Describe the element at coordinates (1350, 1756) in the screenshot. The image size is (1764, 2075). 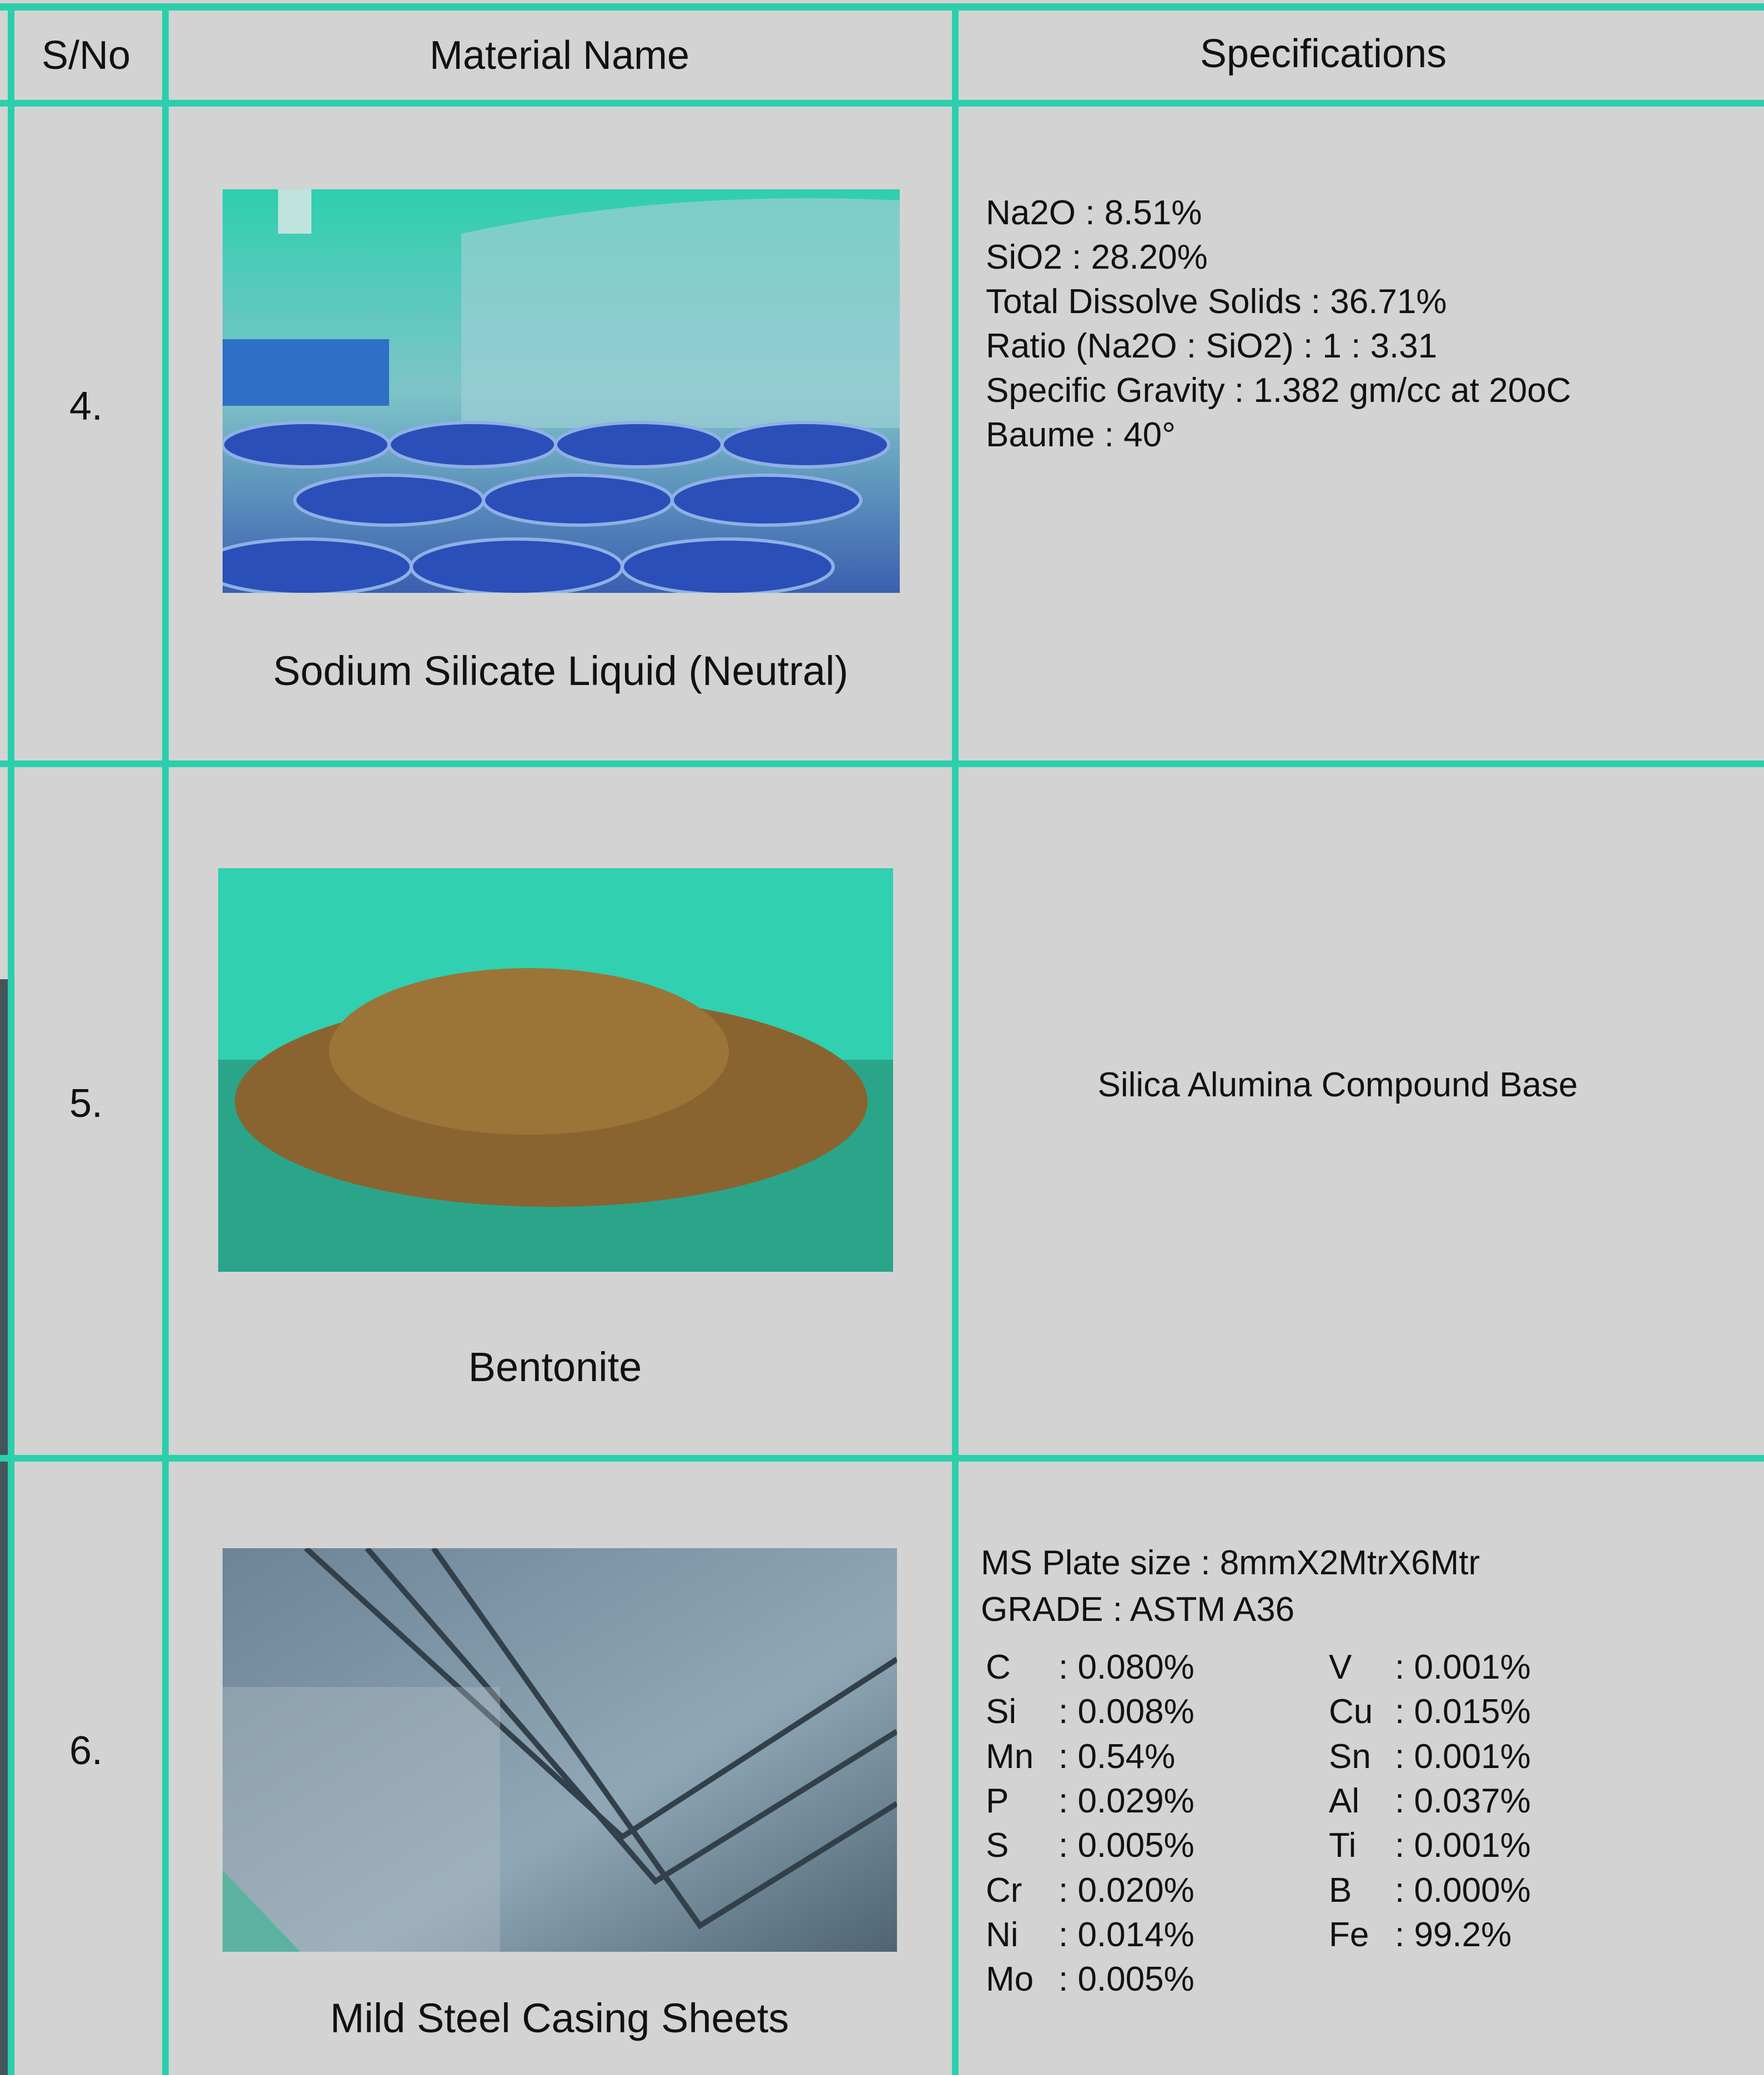
I see `element-name: Sn` at that location.